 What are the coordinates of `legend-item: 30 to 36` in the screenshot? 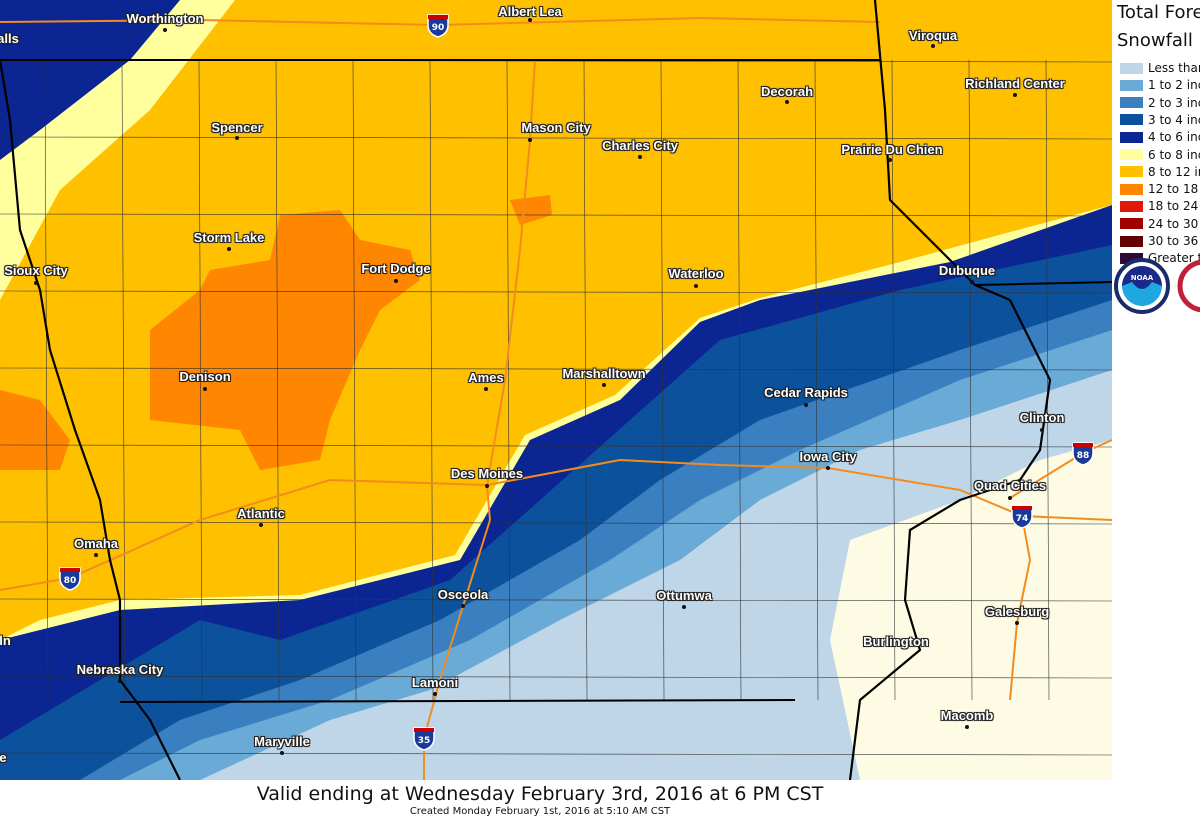 It's located at (1159, 241).